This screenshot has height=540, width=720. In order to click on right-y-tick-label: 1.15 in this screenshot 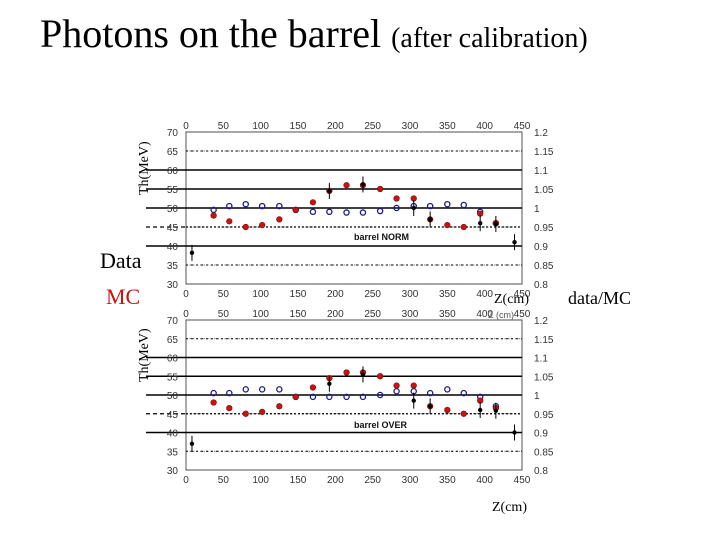, I will do `click(544, 152)`.